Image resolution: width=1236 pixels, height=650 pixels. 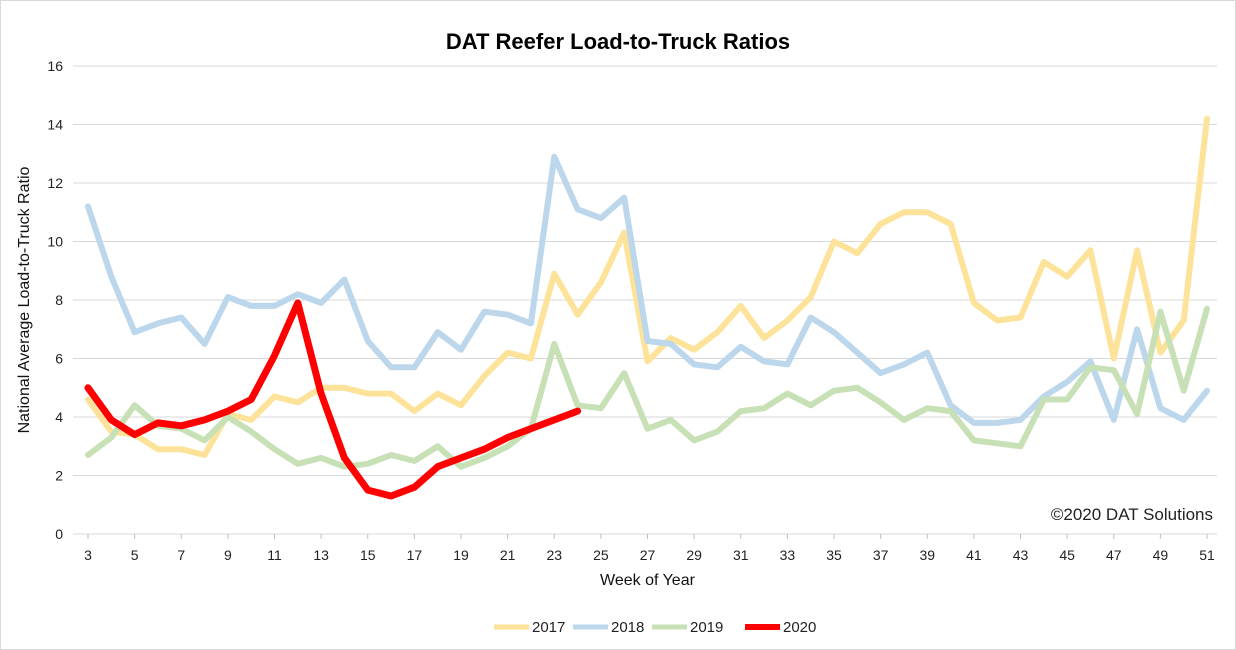 I want to click on x-tick-label: 21, so click(x=508, y=555).